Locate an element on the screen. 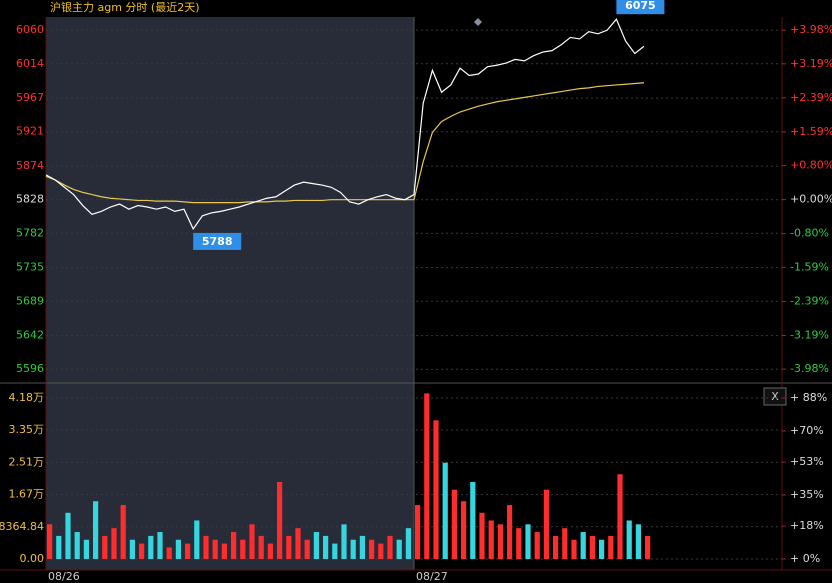 The width and height of the screenshot is (832, 583). close-button-label: X is located at coordinates (775, 396).